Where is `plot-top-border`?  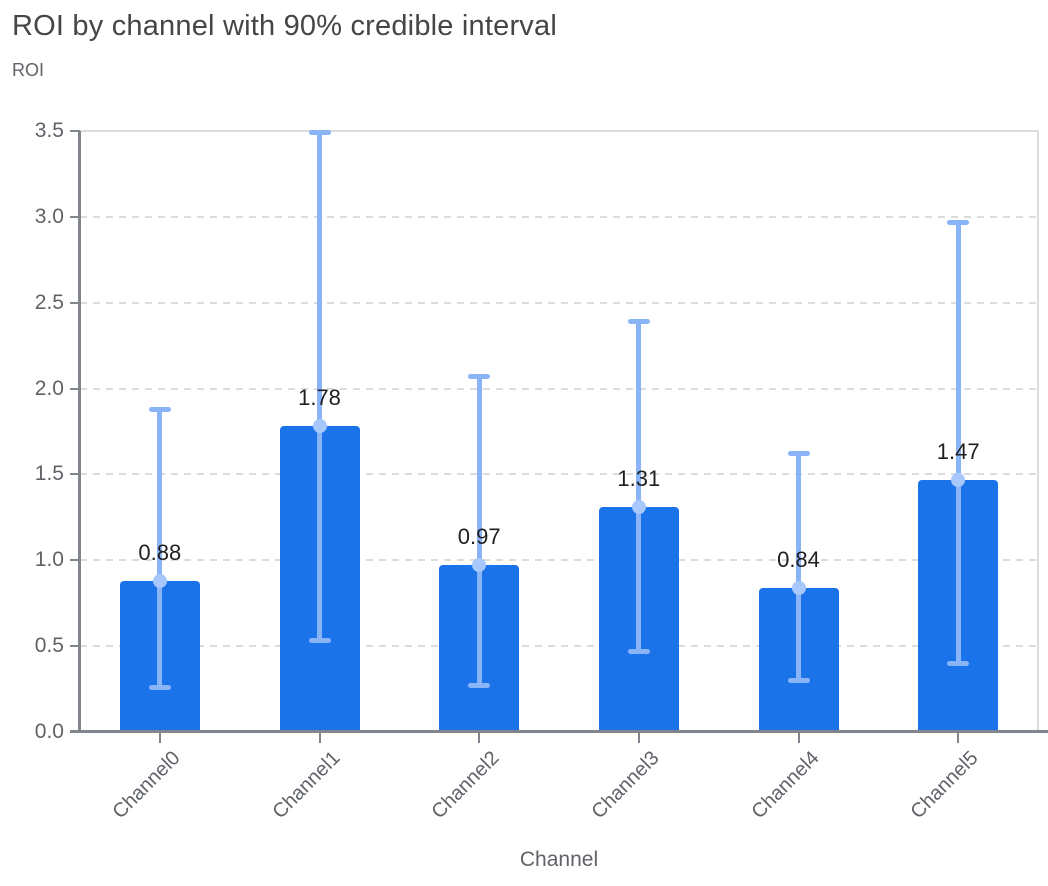
plot-top-border is located at coordinates (559, 131).